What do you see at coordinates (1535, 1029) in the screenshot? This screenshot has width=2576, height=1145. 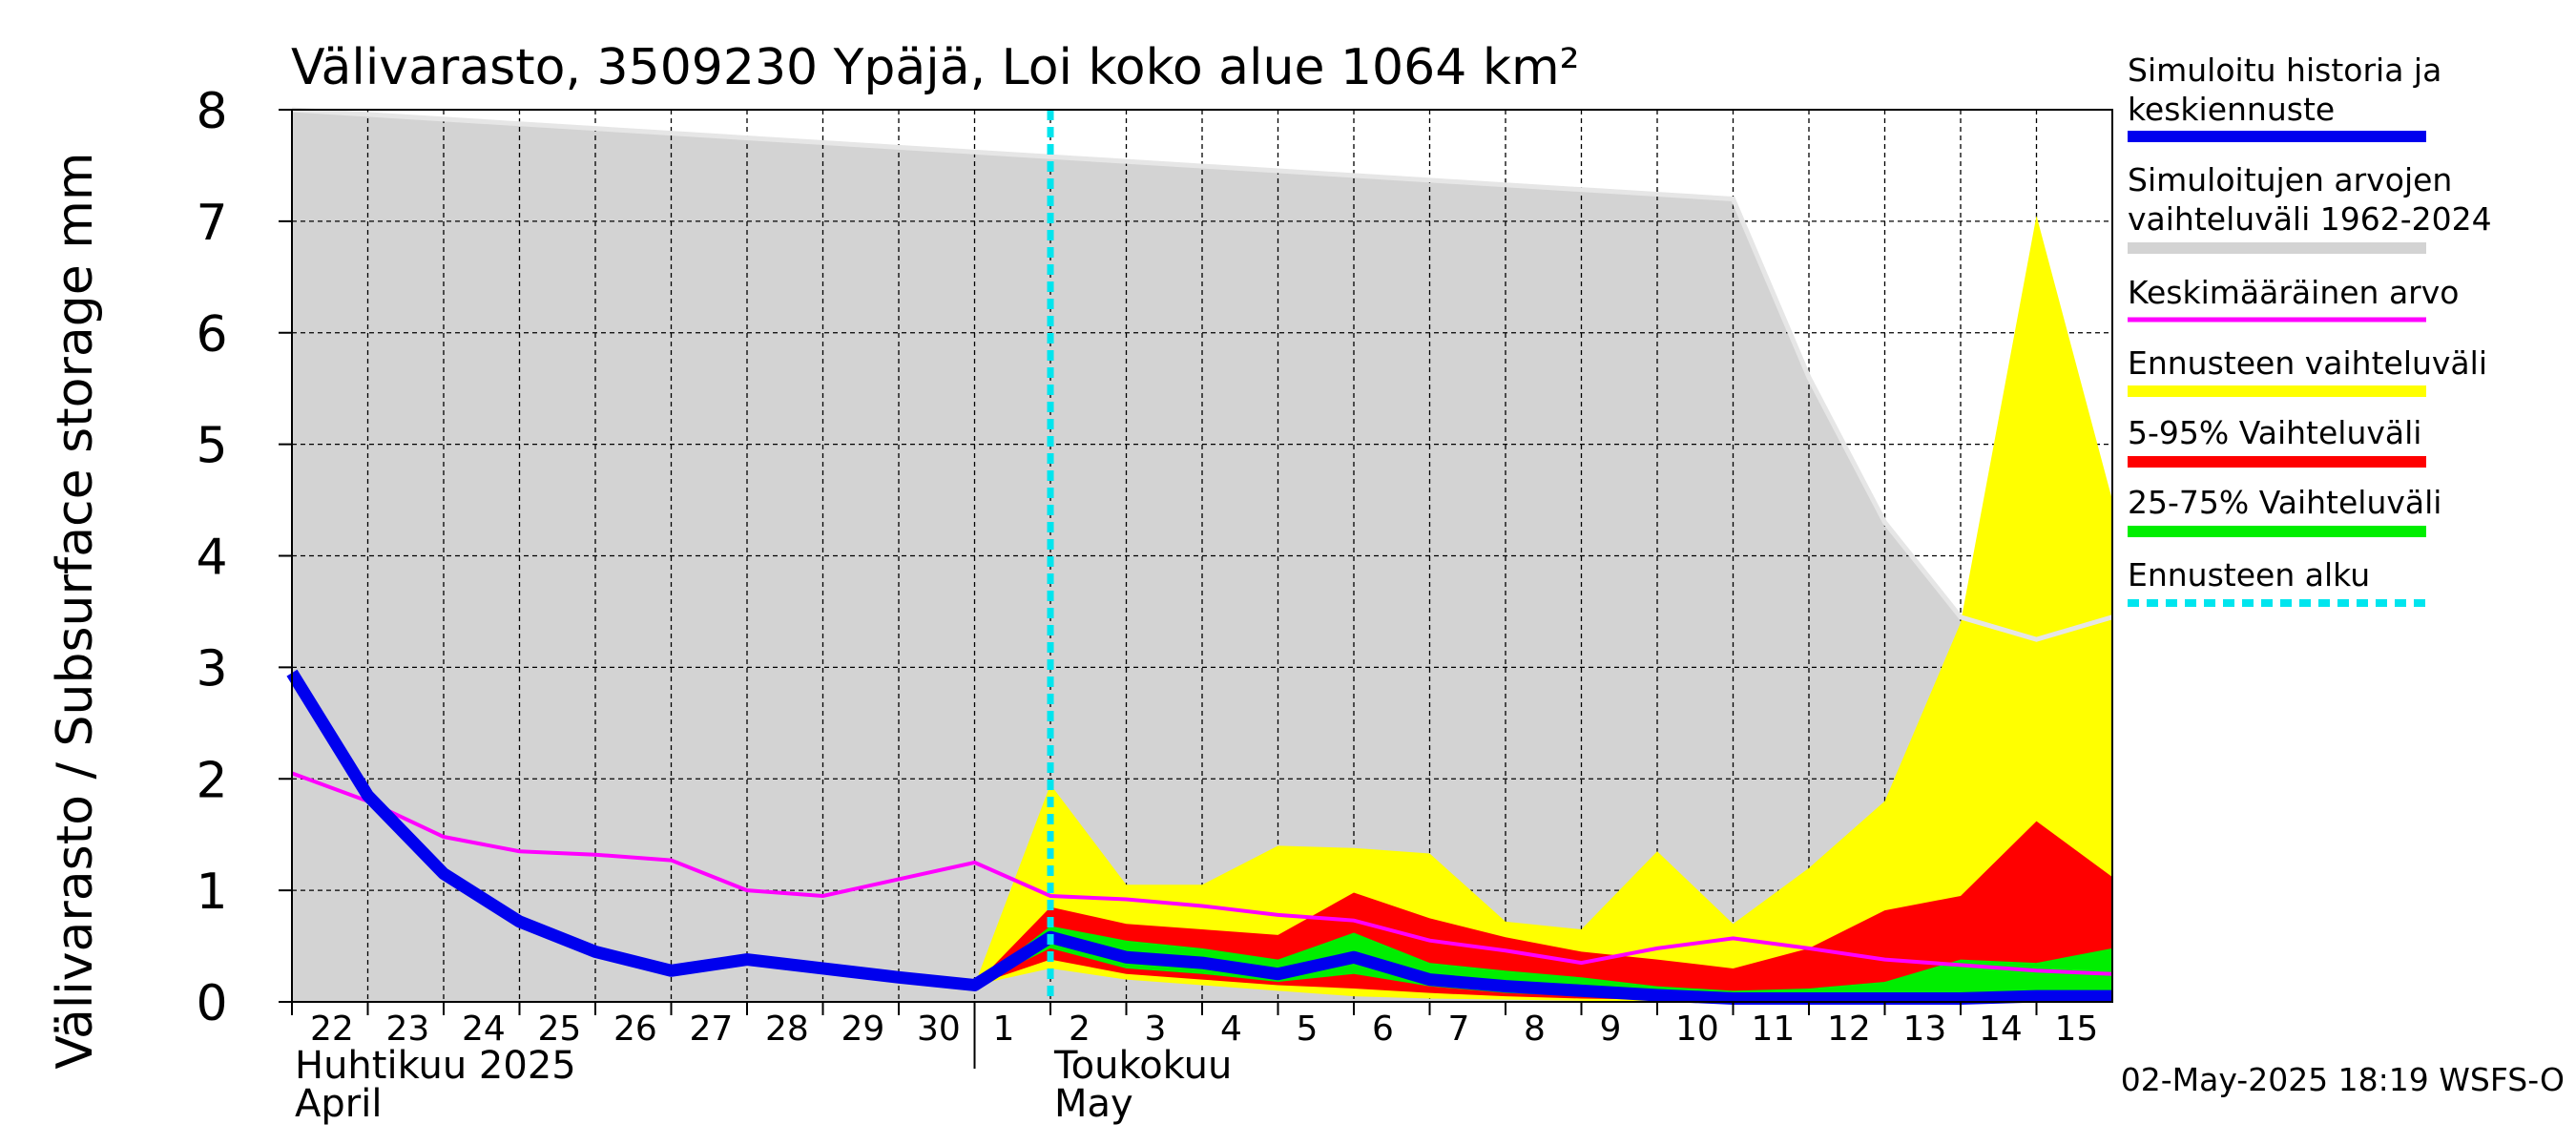 I see `x-tick-label: 8` at bounding box center [1535, 1029].